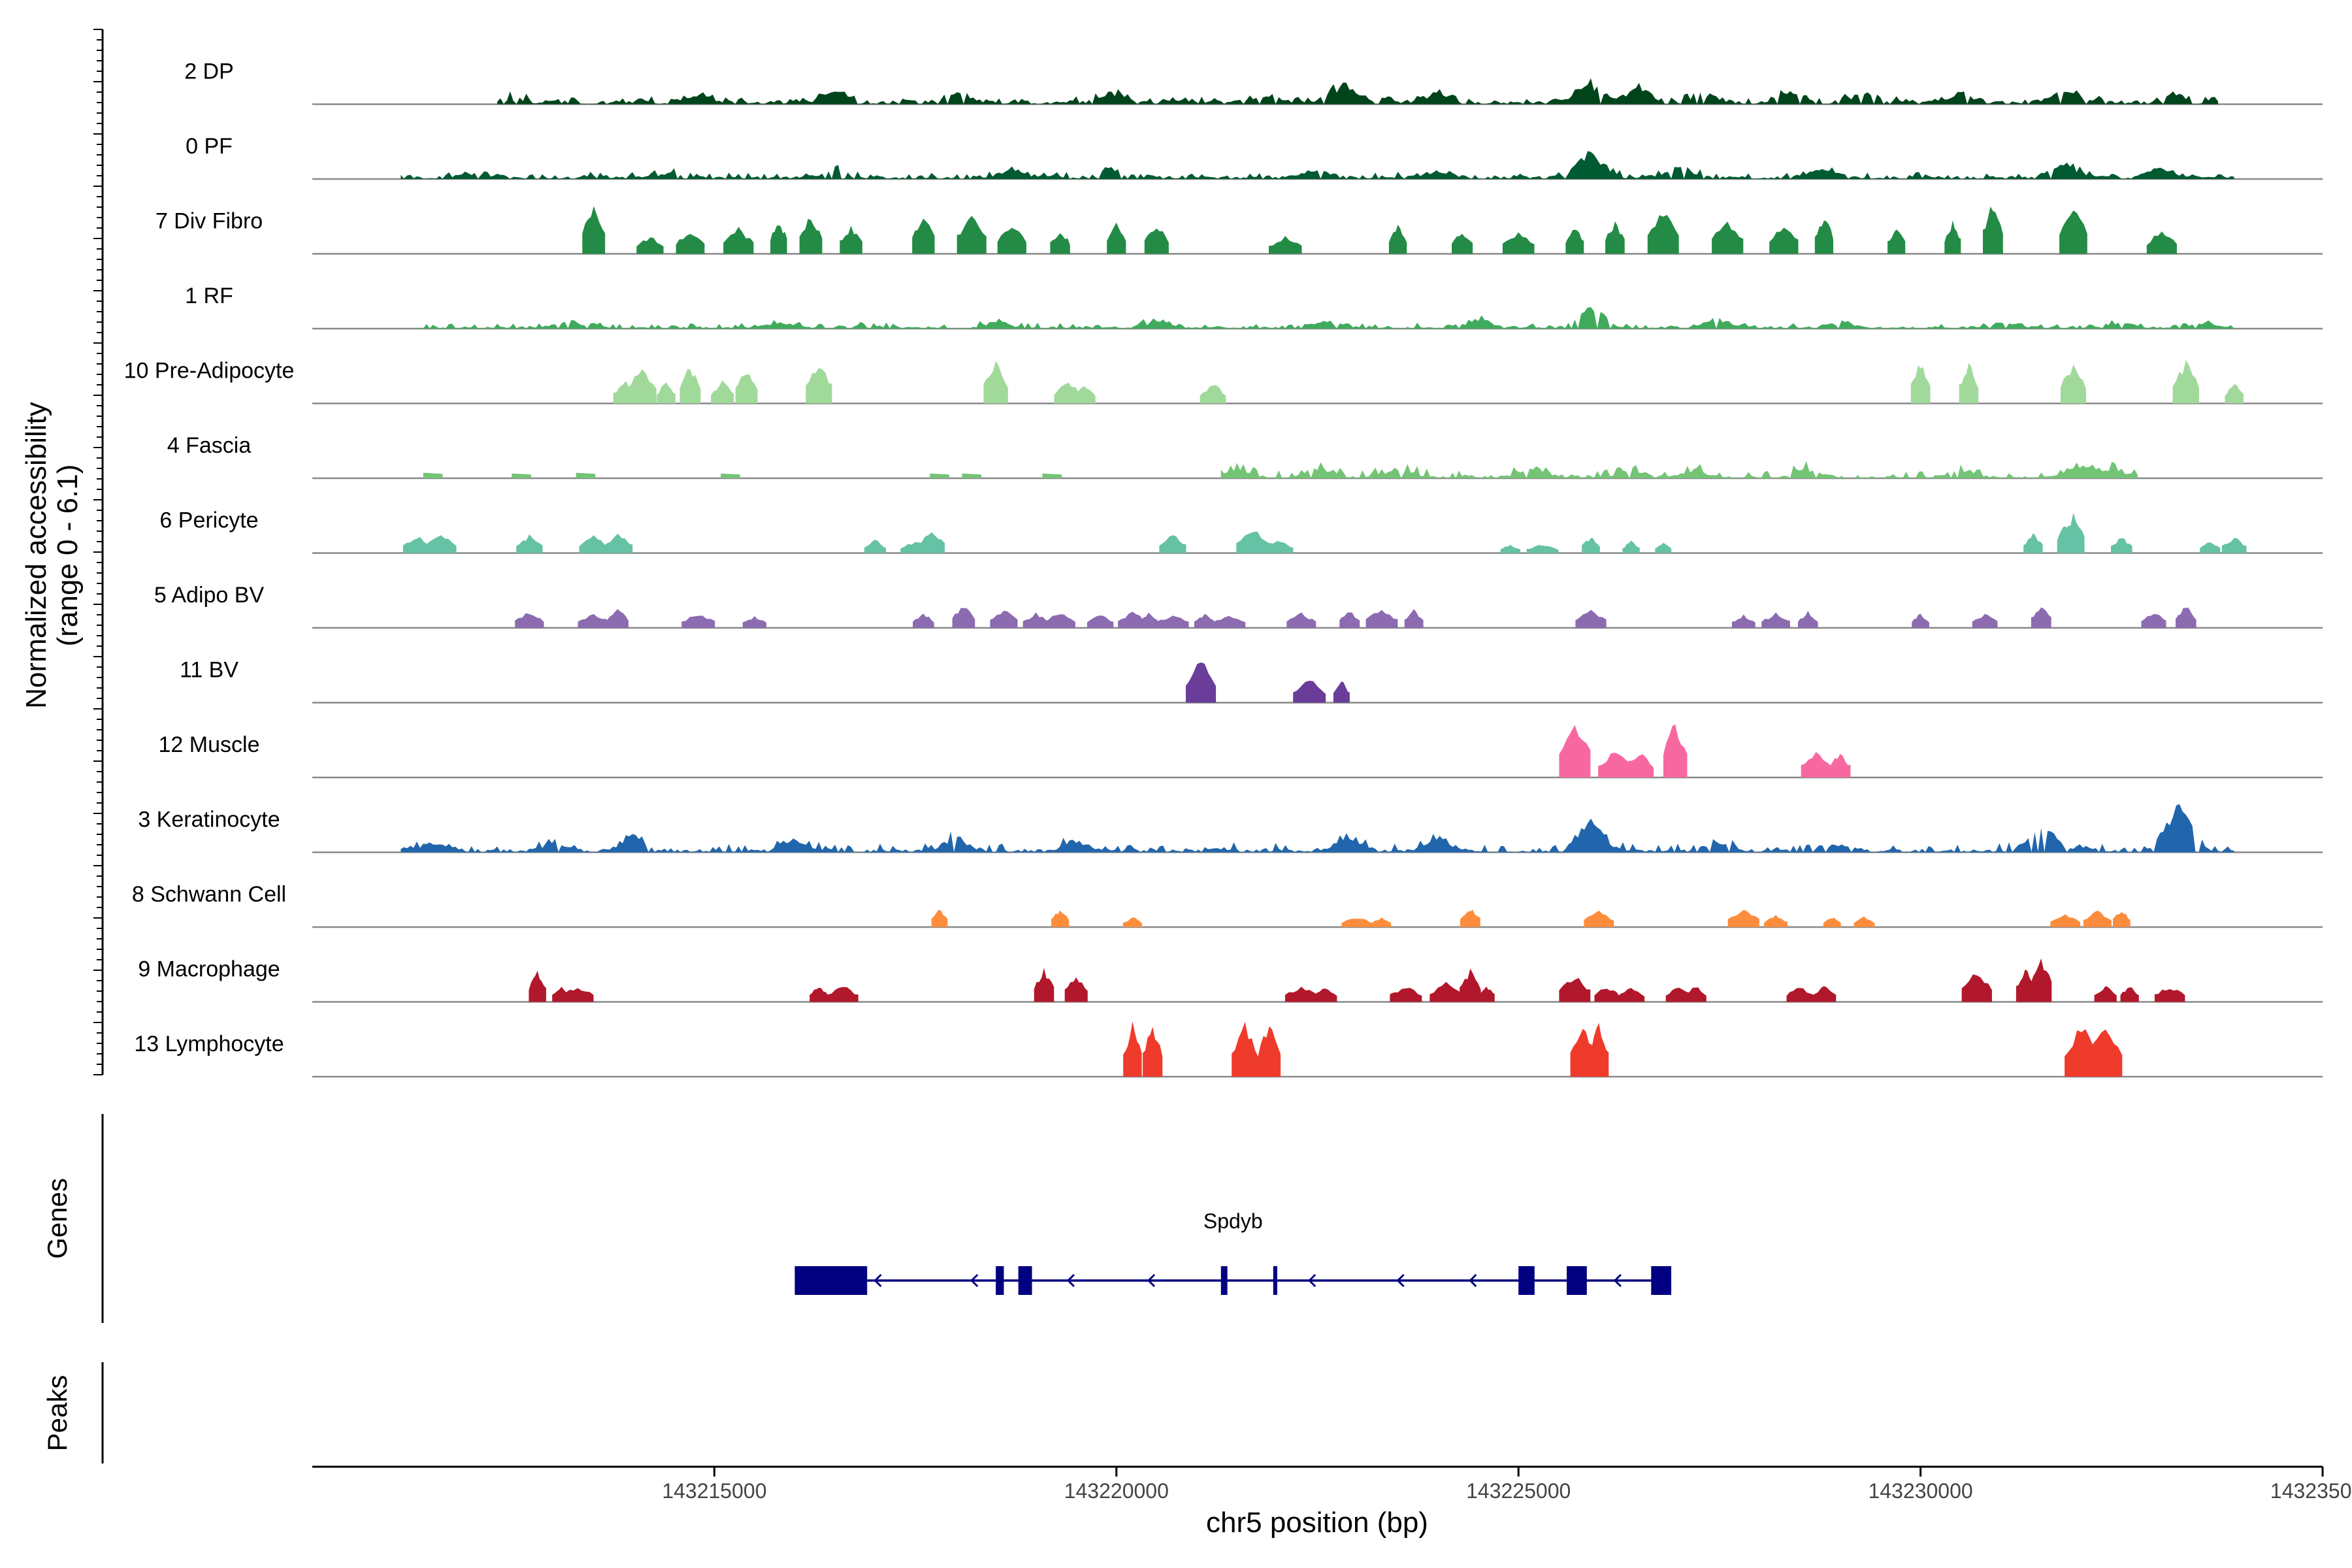  I want to click on track-13-lymphocyte: 13 Lymphocyte, so click(1228, 1049).